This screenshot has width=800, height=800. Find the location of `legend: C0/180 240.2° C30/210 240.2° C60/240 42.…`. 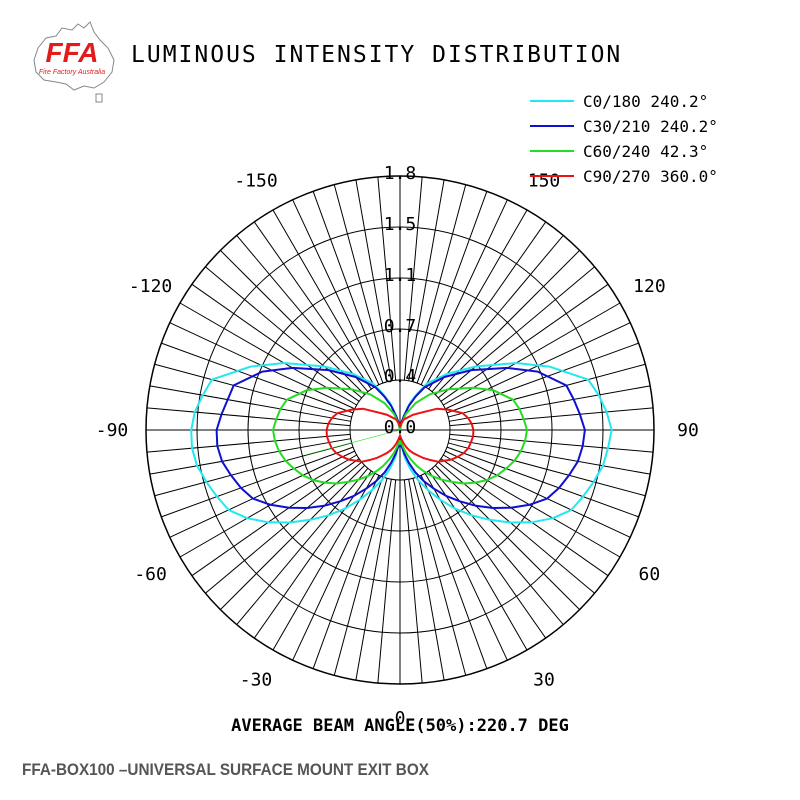

legend: C0/180 240.2° C30/210 240.2° C60/240 42.… is located at coordinates (624, 139).